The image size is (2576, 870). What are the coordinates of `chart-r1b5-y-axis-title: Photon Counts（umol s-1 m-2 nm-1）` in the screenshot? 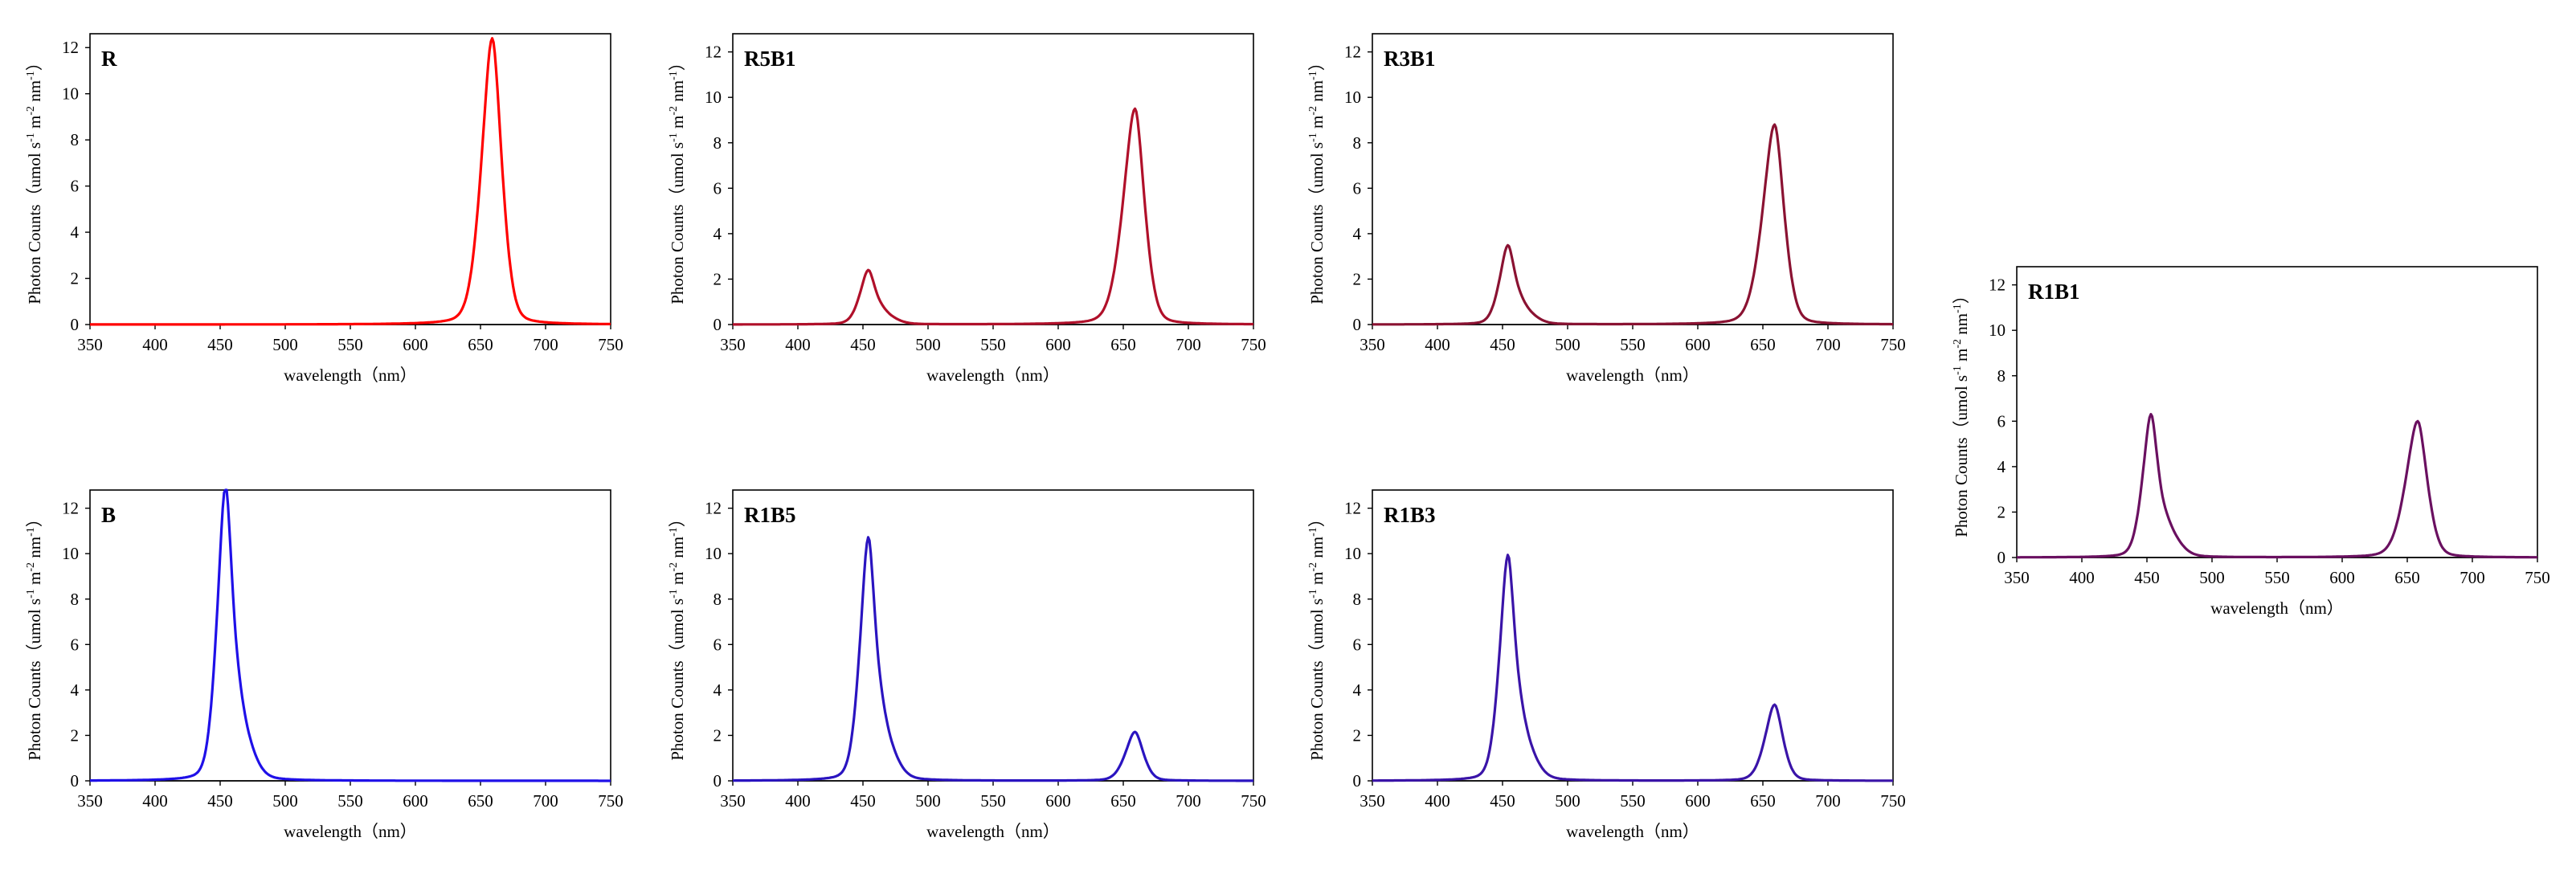 It's located at (677, 635).